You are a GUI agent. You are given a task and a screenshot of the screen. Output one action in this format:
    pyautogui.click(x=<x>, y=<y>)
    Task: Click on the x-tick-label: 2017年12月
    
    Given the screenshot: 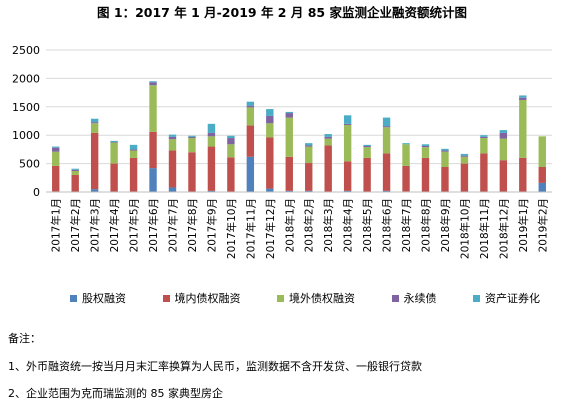 What is the action you would take?
    pyautogui.click(x=270, y=228)
    